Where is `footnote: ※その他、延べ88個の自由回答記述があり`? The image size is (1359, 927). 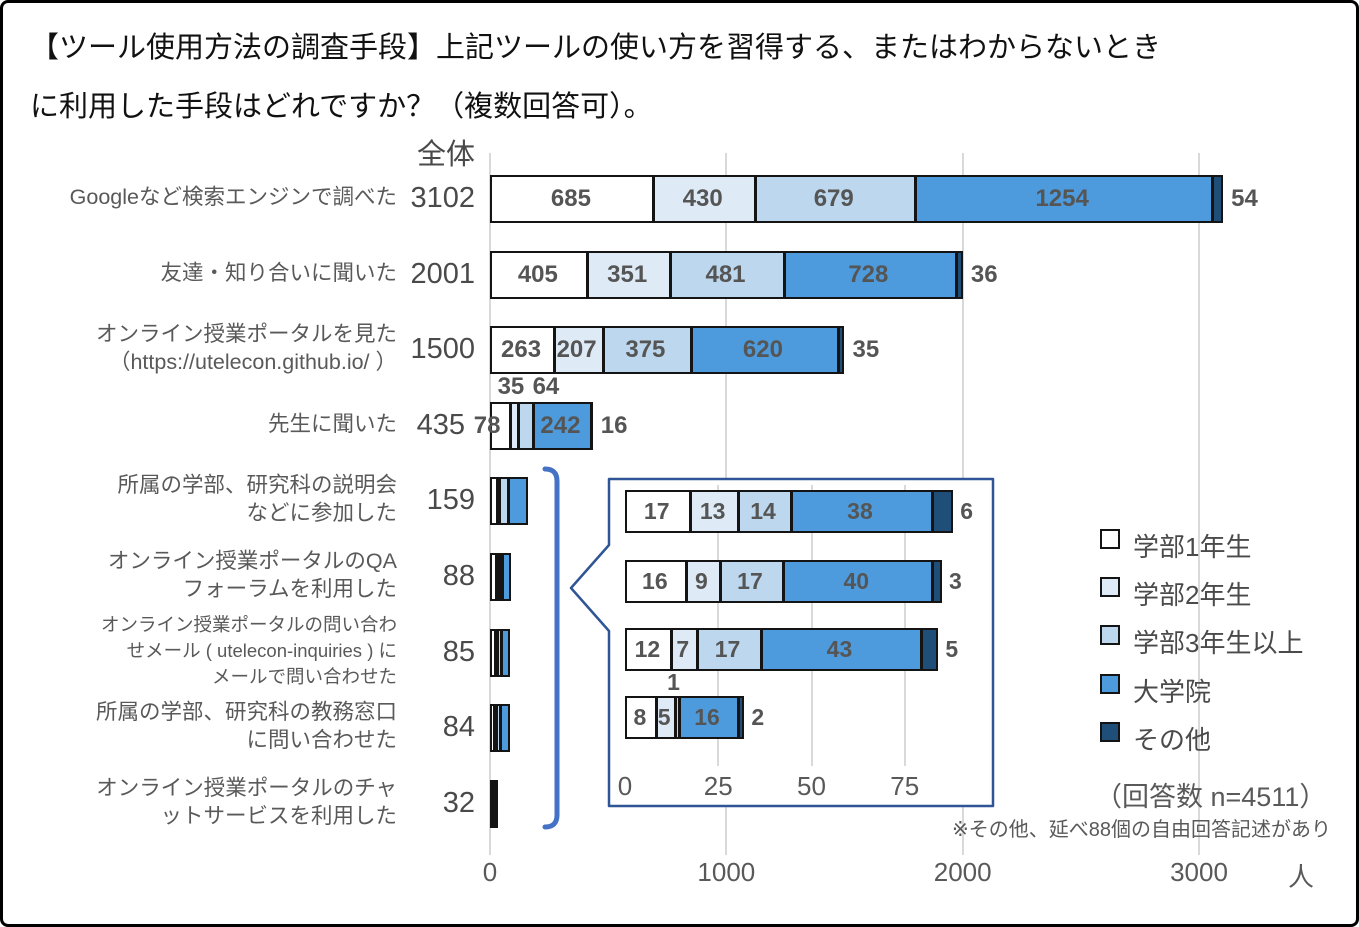
footnote: ※その他、延べ88個の自由回答記述があり is located at coordinates (1141, 830).